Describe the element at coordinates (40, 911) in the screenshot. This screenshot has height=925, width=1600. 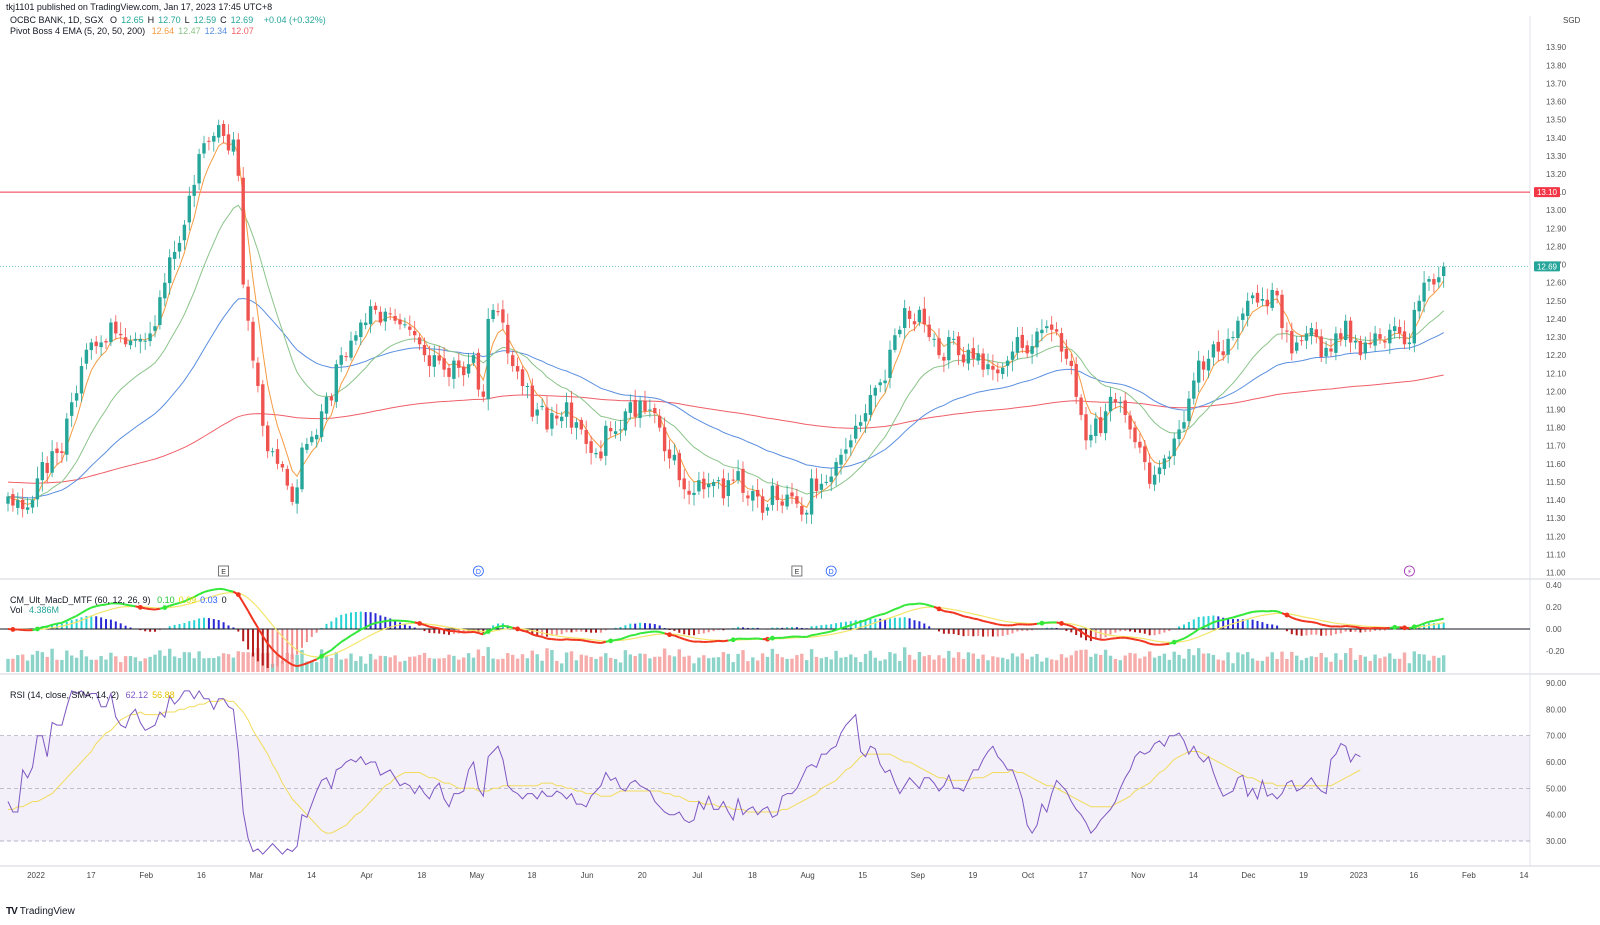
I see `tradingview-brand: TV TradingView` at that location.